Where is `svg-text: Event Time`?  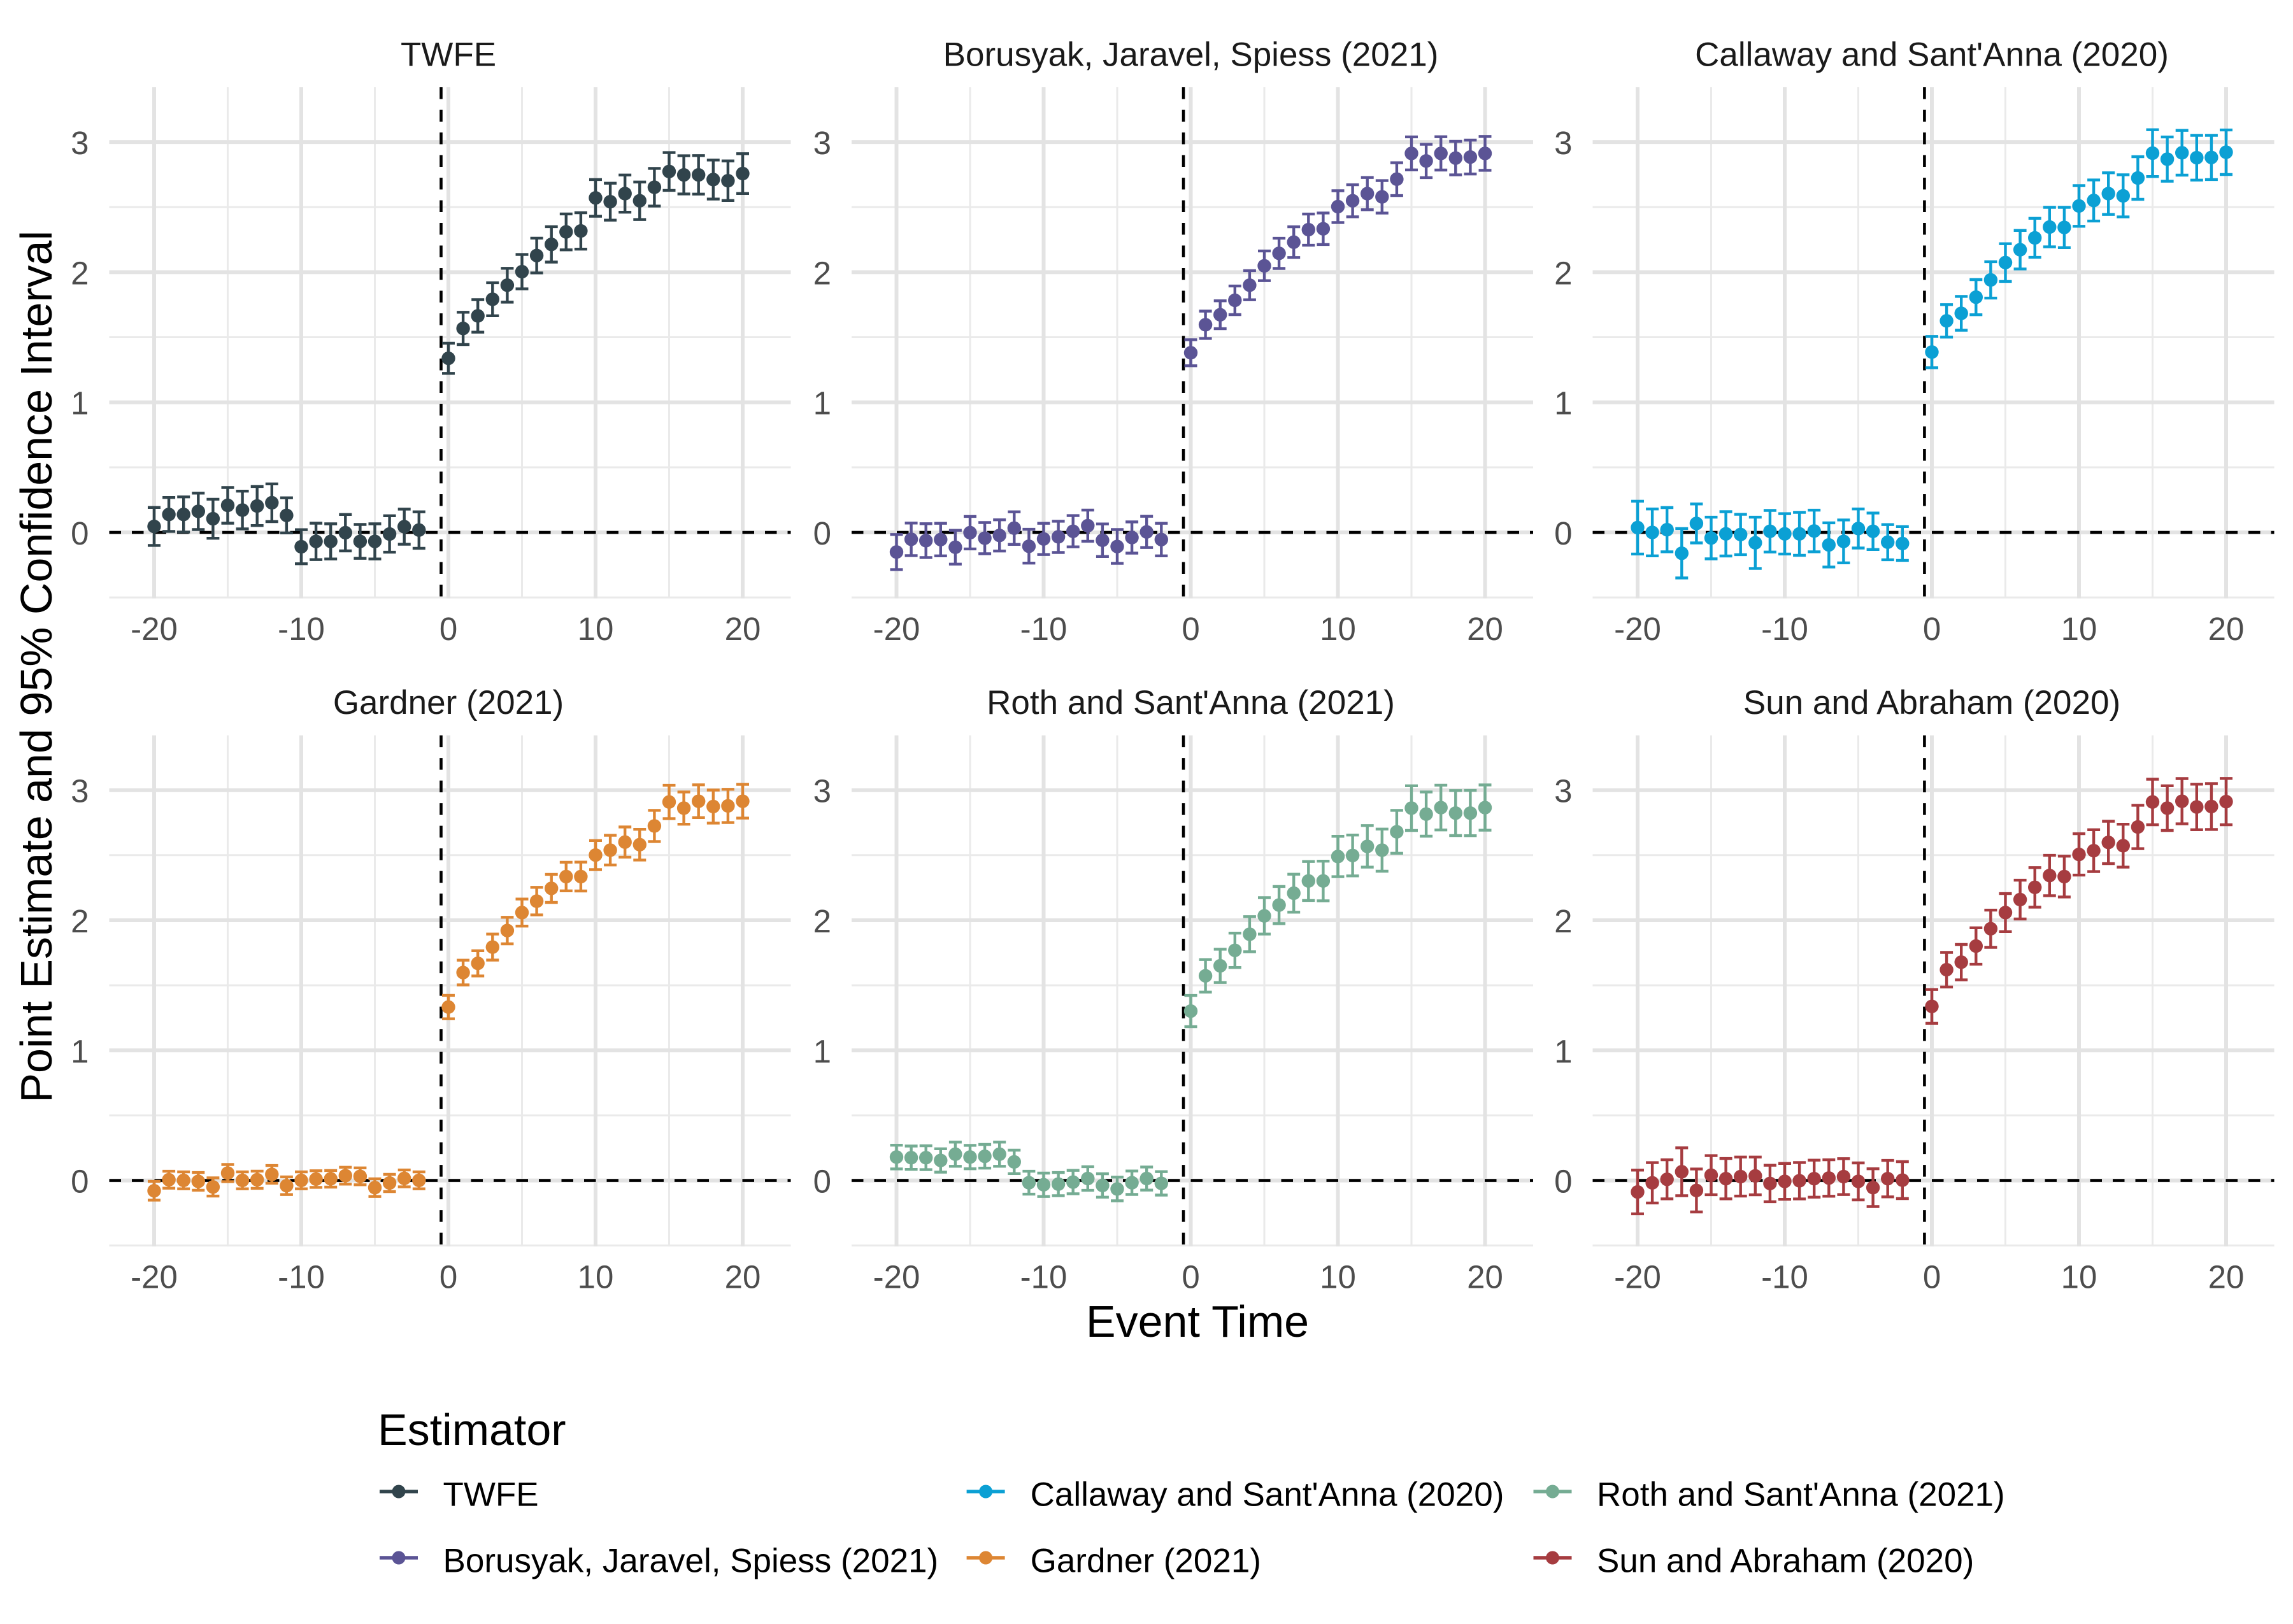 svg-text: Event Time is located at coordinates (1197, 1321).